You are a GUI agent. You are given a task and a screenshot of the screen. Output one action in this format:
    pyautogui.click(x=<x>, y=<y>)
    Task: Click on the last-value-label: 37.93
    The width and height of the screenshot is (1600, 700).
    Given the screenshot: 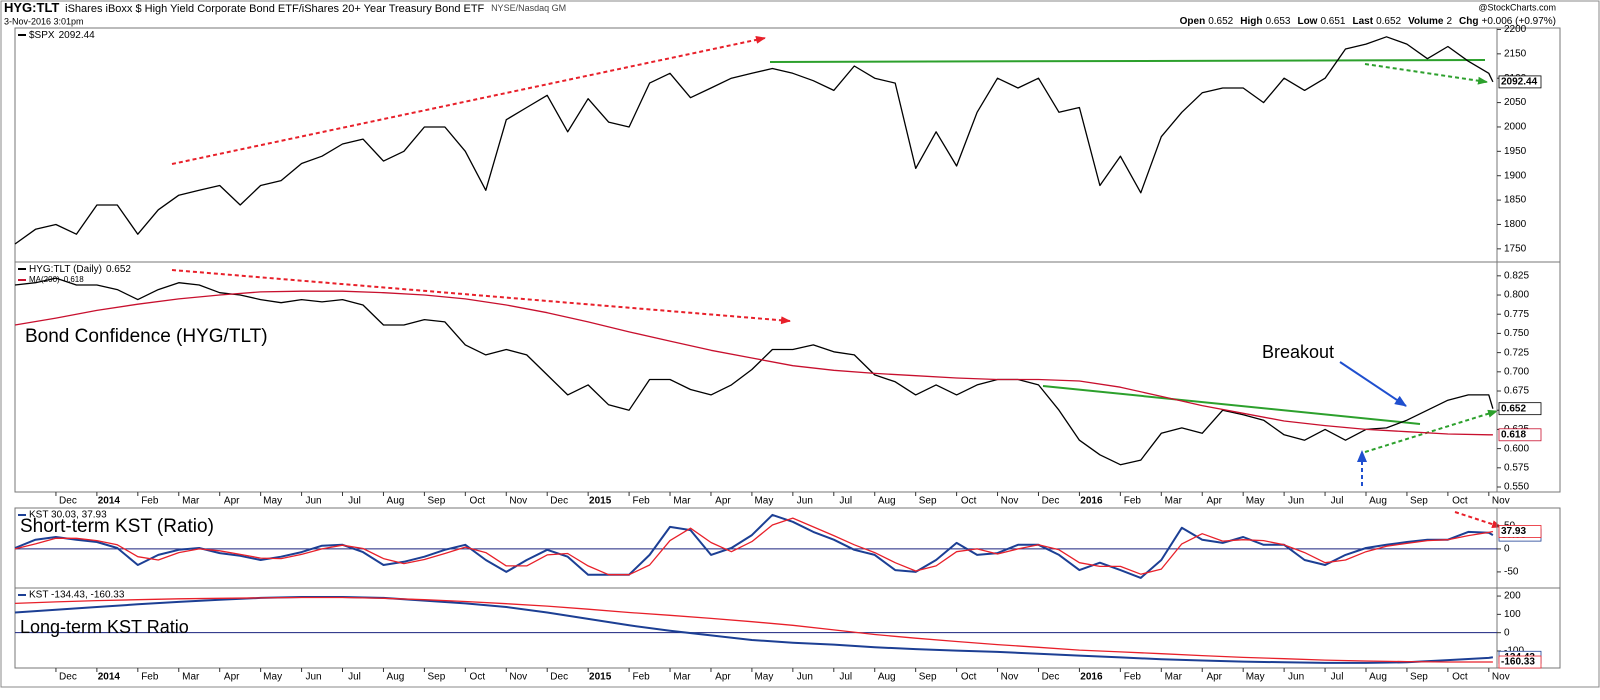 What is the action you would take?
    pyautogui.click(x=1513, y=531)
    